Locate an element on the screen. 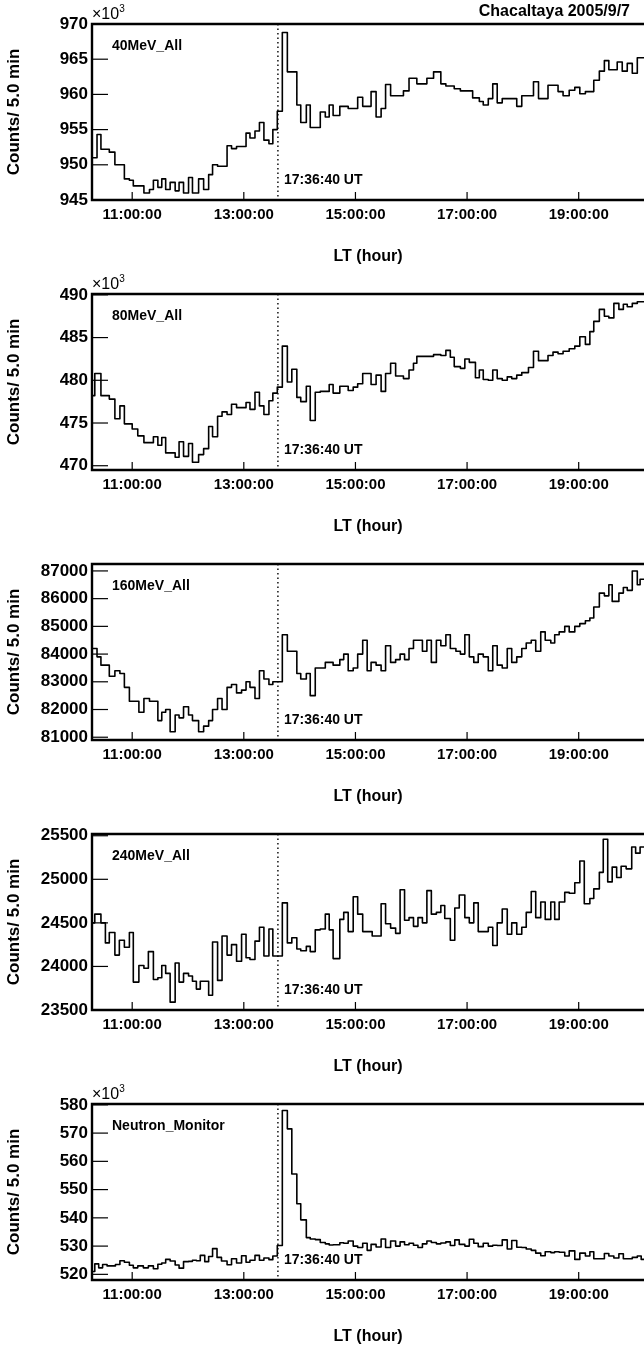  y-tick-label: 960 is located at coordinates (73, 94).